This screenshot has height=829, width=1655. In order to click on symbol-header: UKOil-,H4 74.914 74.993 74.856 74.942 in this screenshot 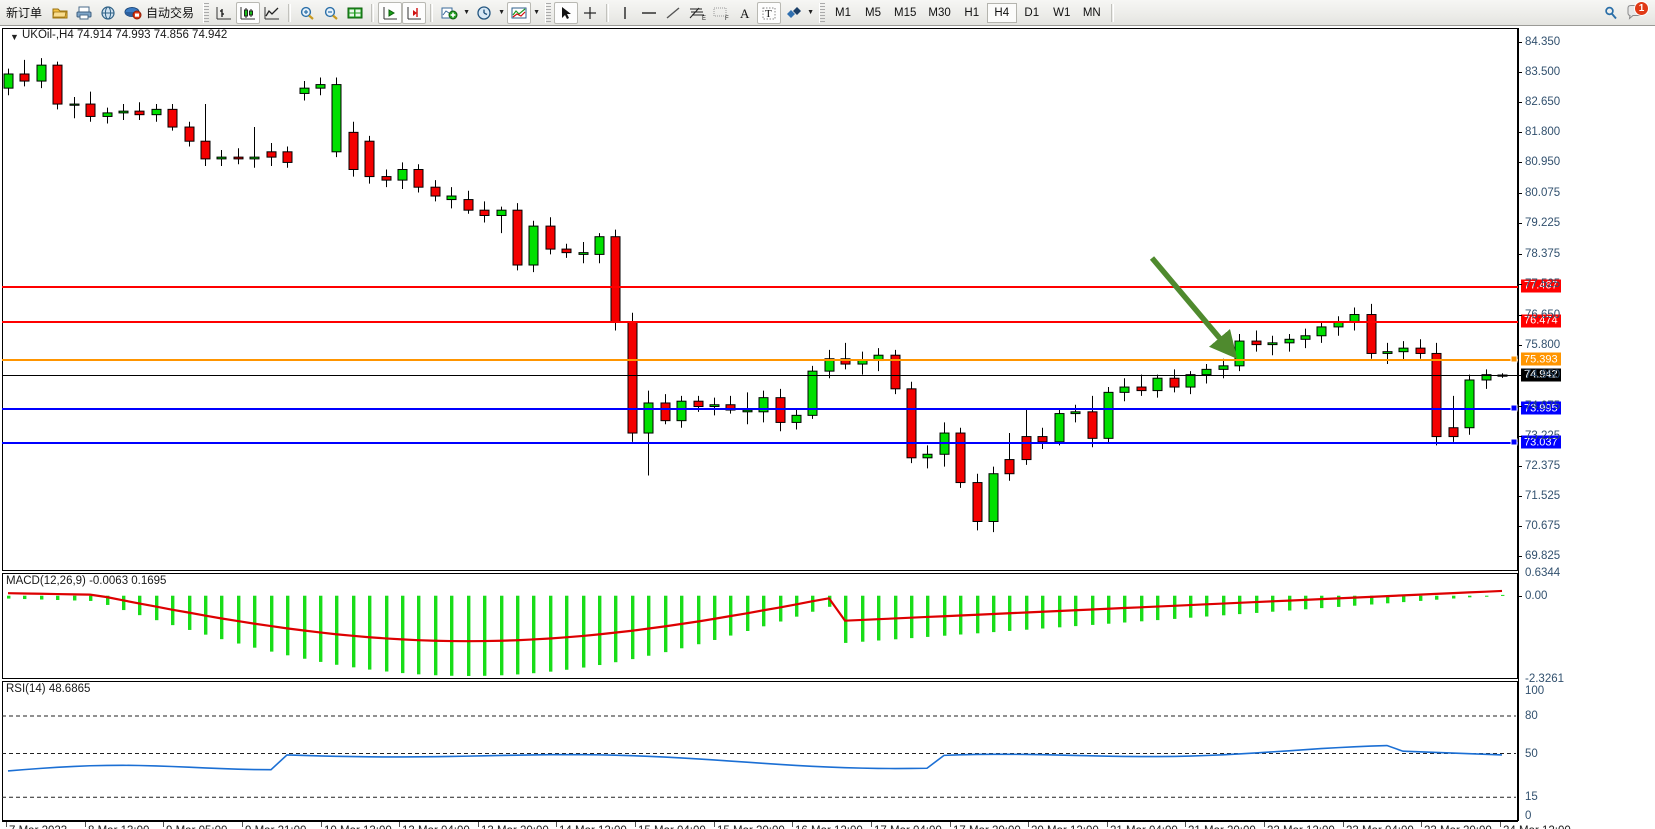, I will do `click(125, 35)`.